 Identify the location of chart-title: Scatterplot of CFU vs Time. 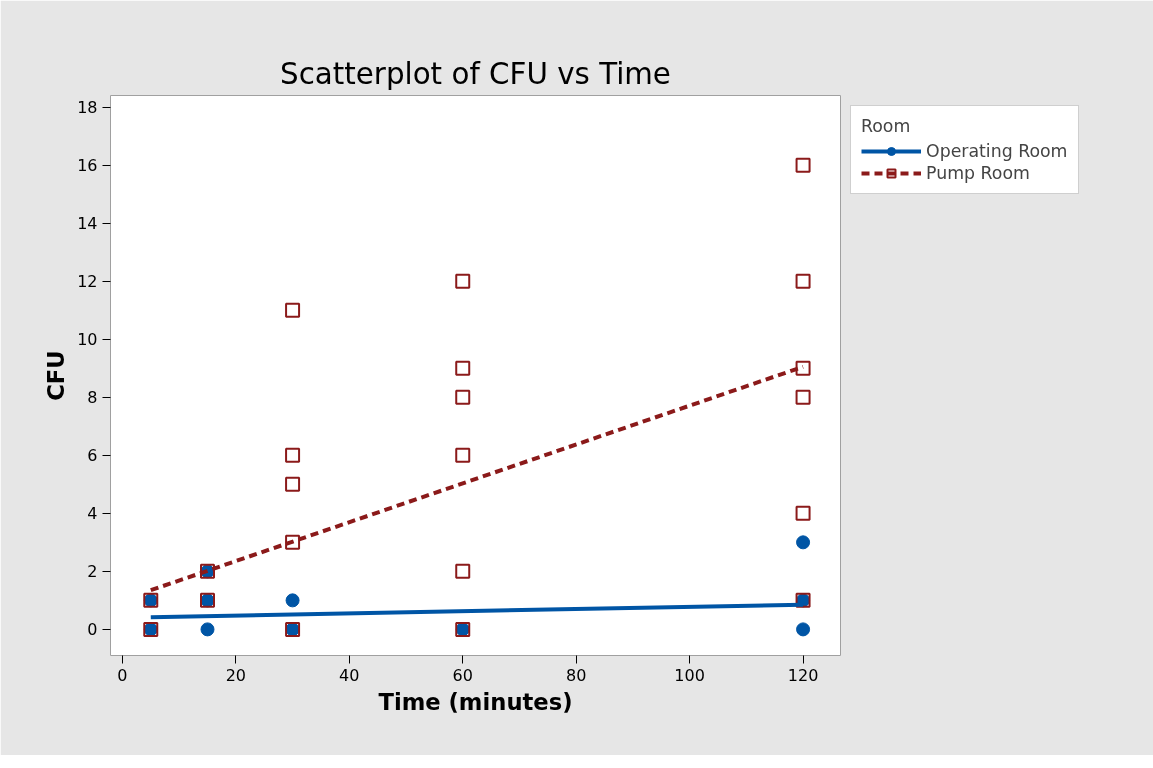
(475, 73).